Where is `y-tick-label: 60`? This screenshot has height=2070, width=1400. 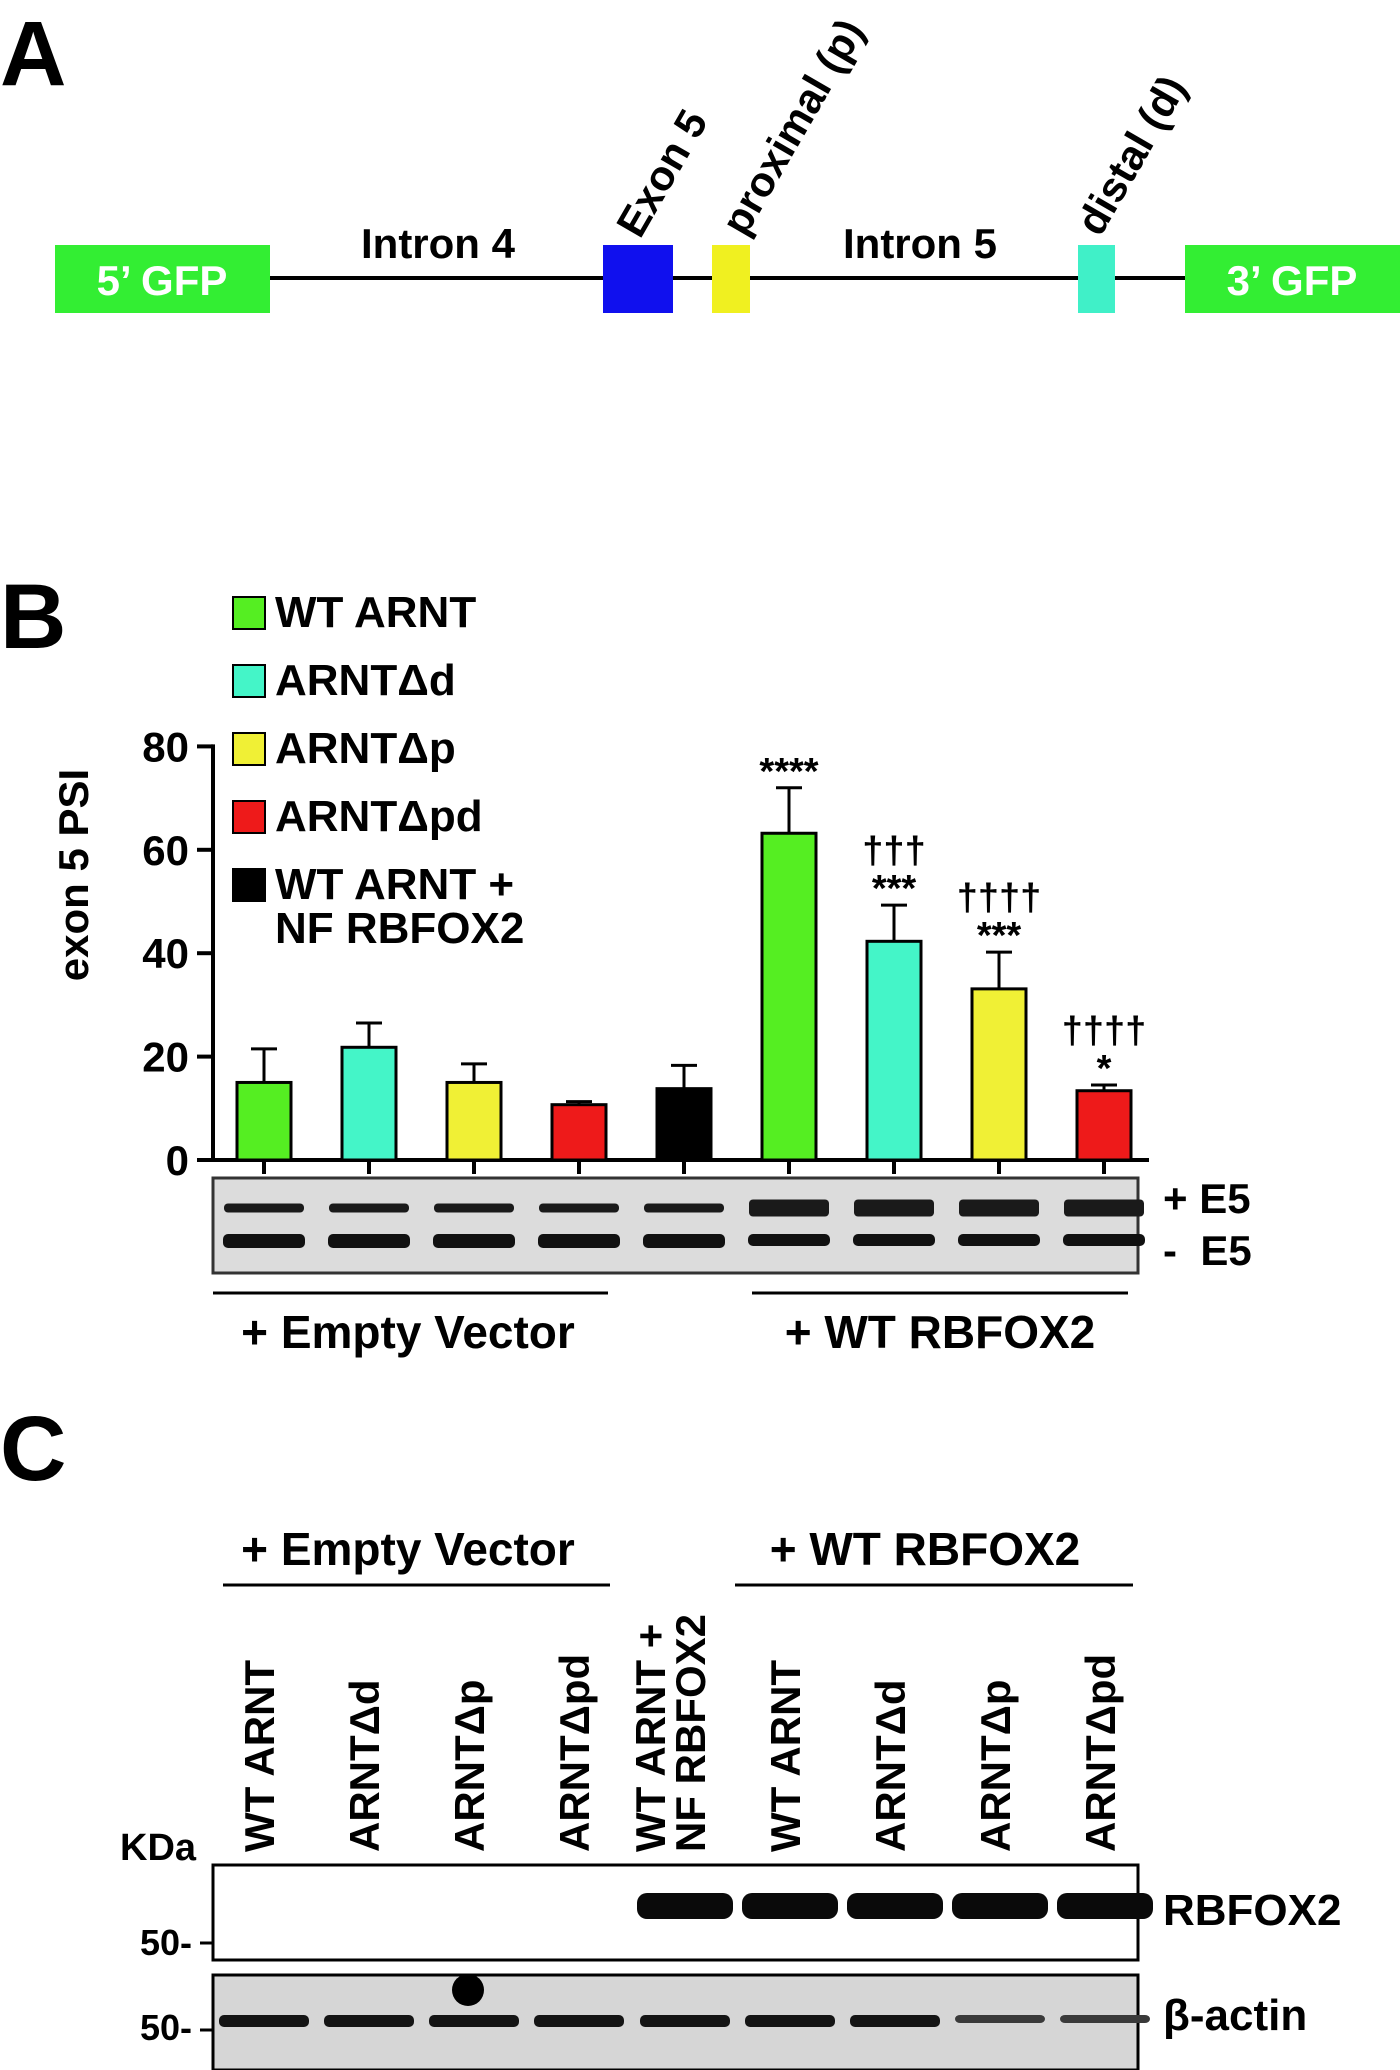 y-tick-label: 60 is located at coordinates (165, 850).